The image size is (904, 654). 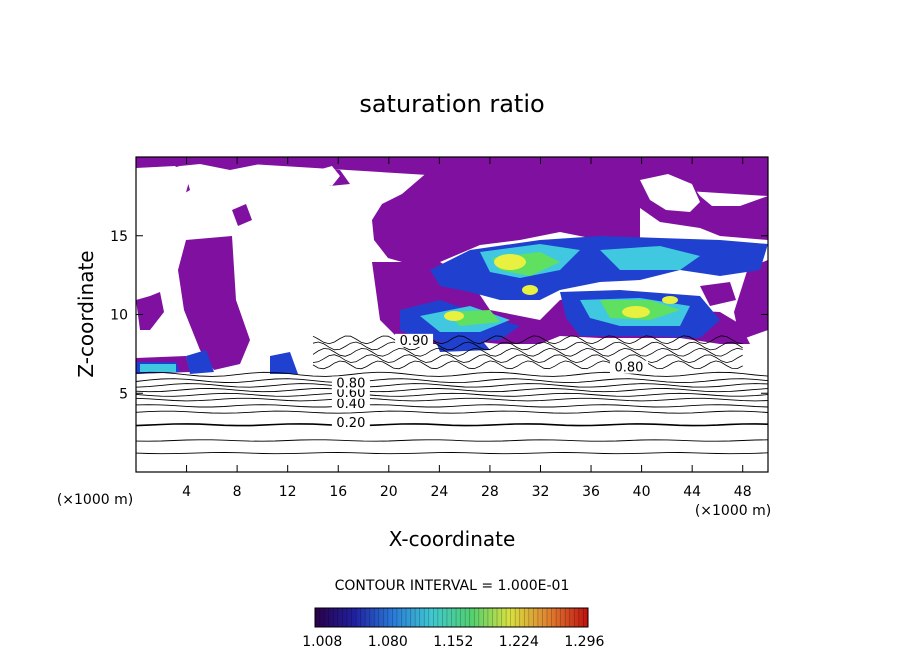 What do you see at coordinates (86, 313) in the screenshot?
I see `y-axis-label: Z-coordinate` at bounding box center [86, 313].